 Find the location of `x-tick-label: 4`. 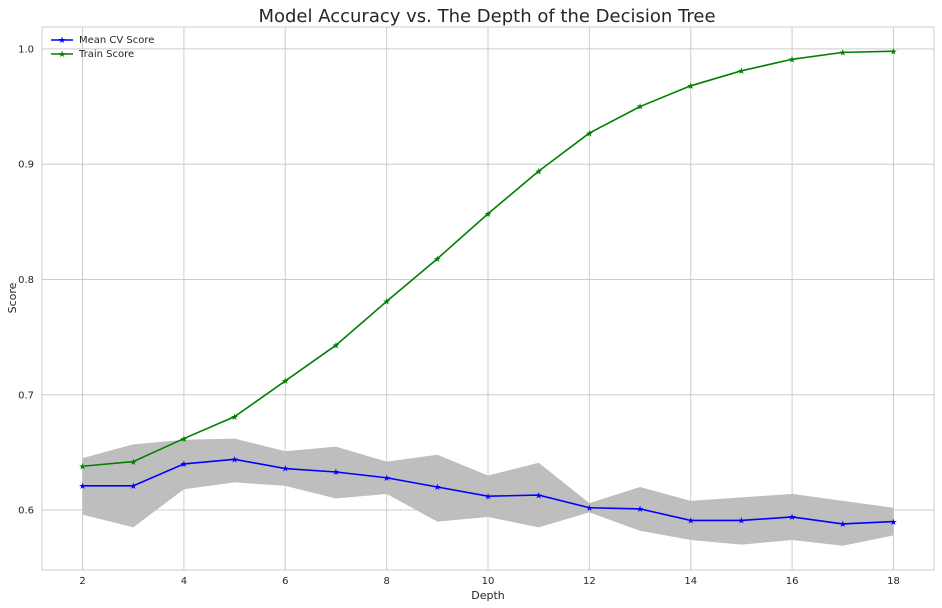

x-tick-label: 4 is located at coordinates (184, 581).